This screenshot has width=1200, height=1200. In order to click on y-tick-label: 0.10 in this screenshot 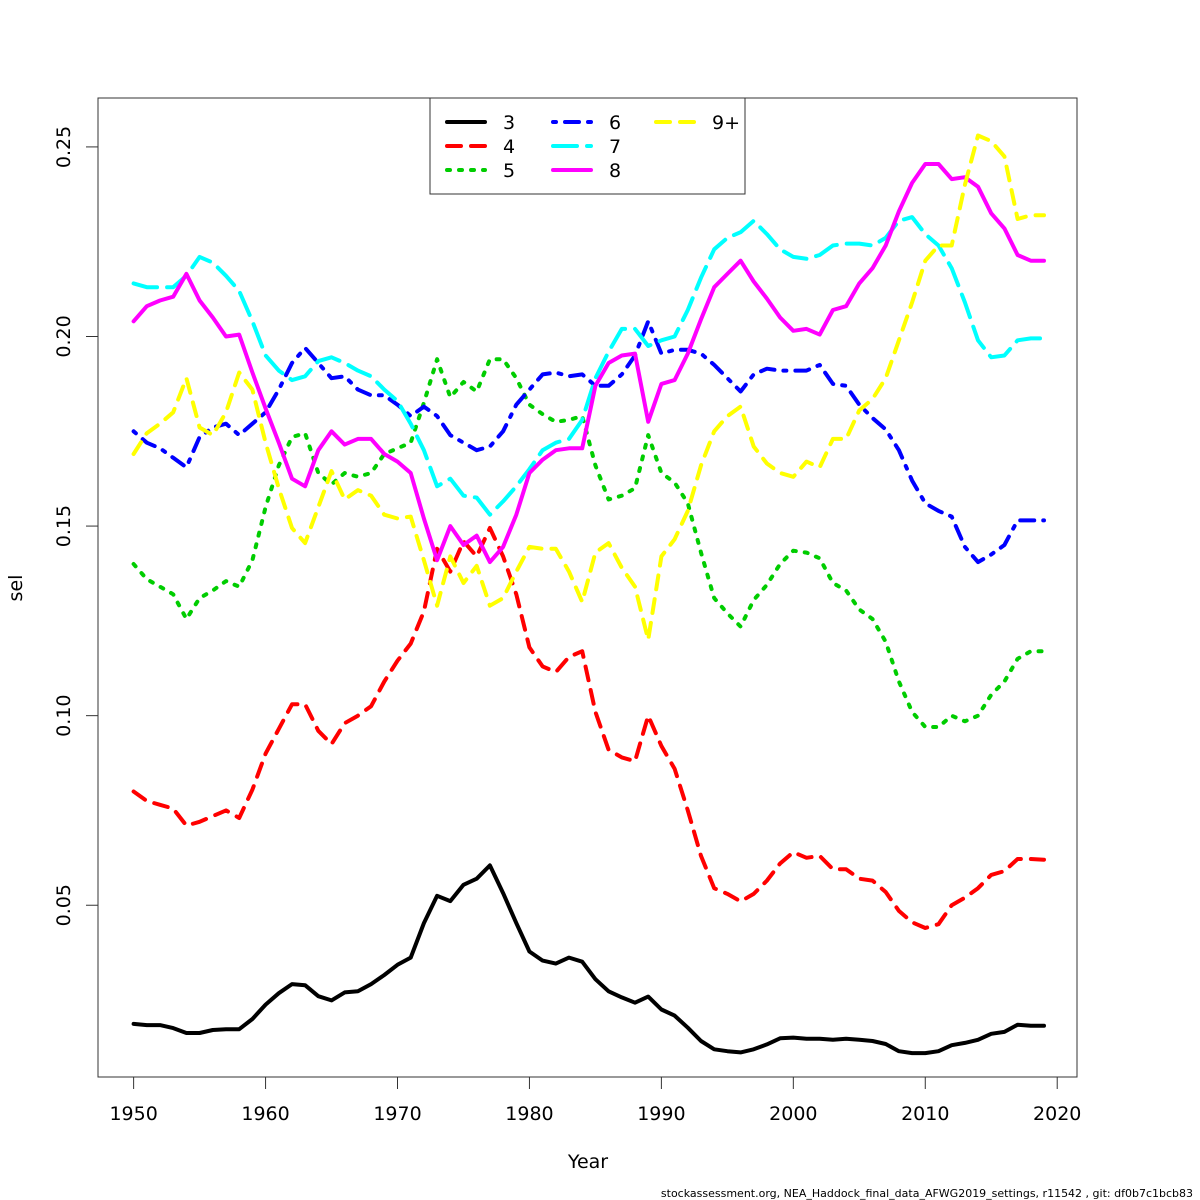, I will do `click(64, 716)`.